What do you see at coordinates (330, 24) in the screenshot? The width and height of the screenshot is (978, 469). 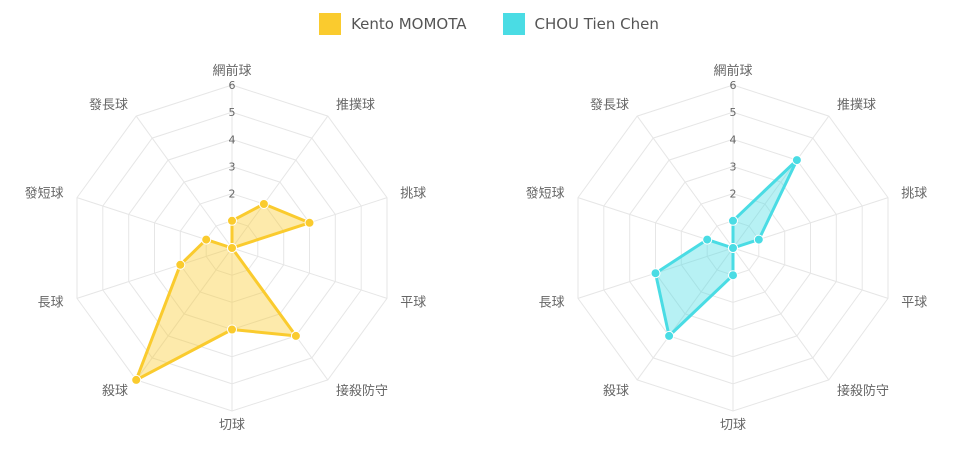 I see `legend-swatch-momota` at bounding box center [330, 24].